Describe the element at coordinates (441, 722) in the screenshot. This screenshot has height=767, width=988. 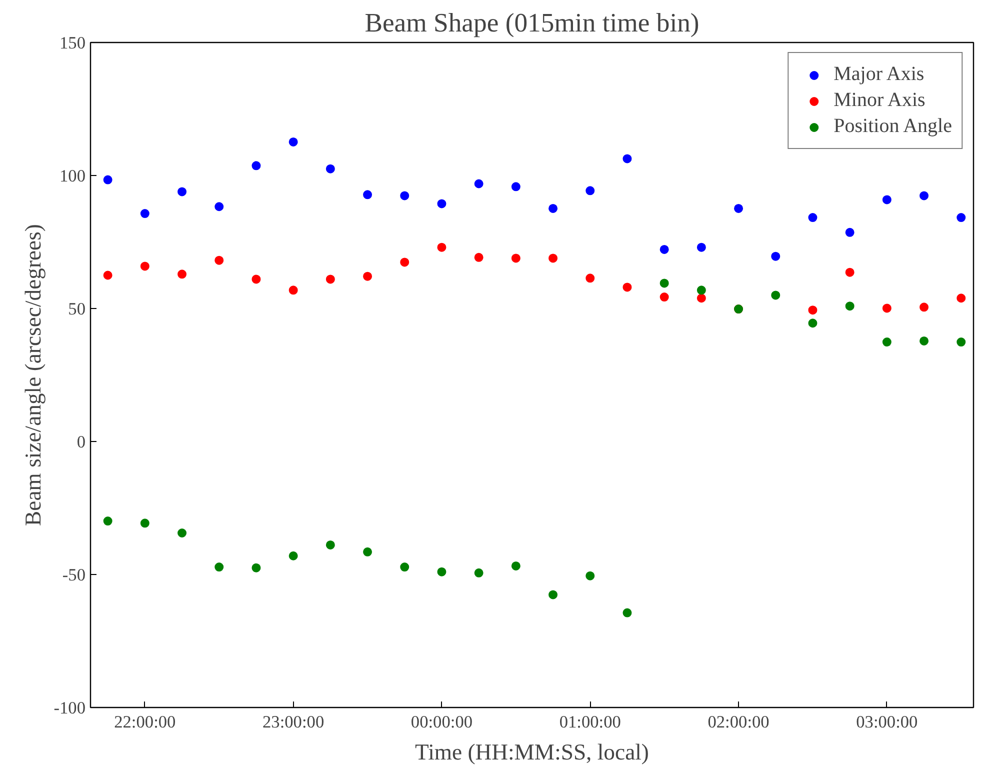
I see `x-tick-label: 00:00:00` at that location.